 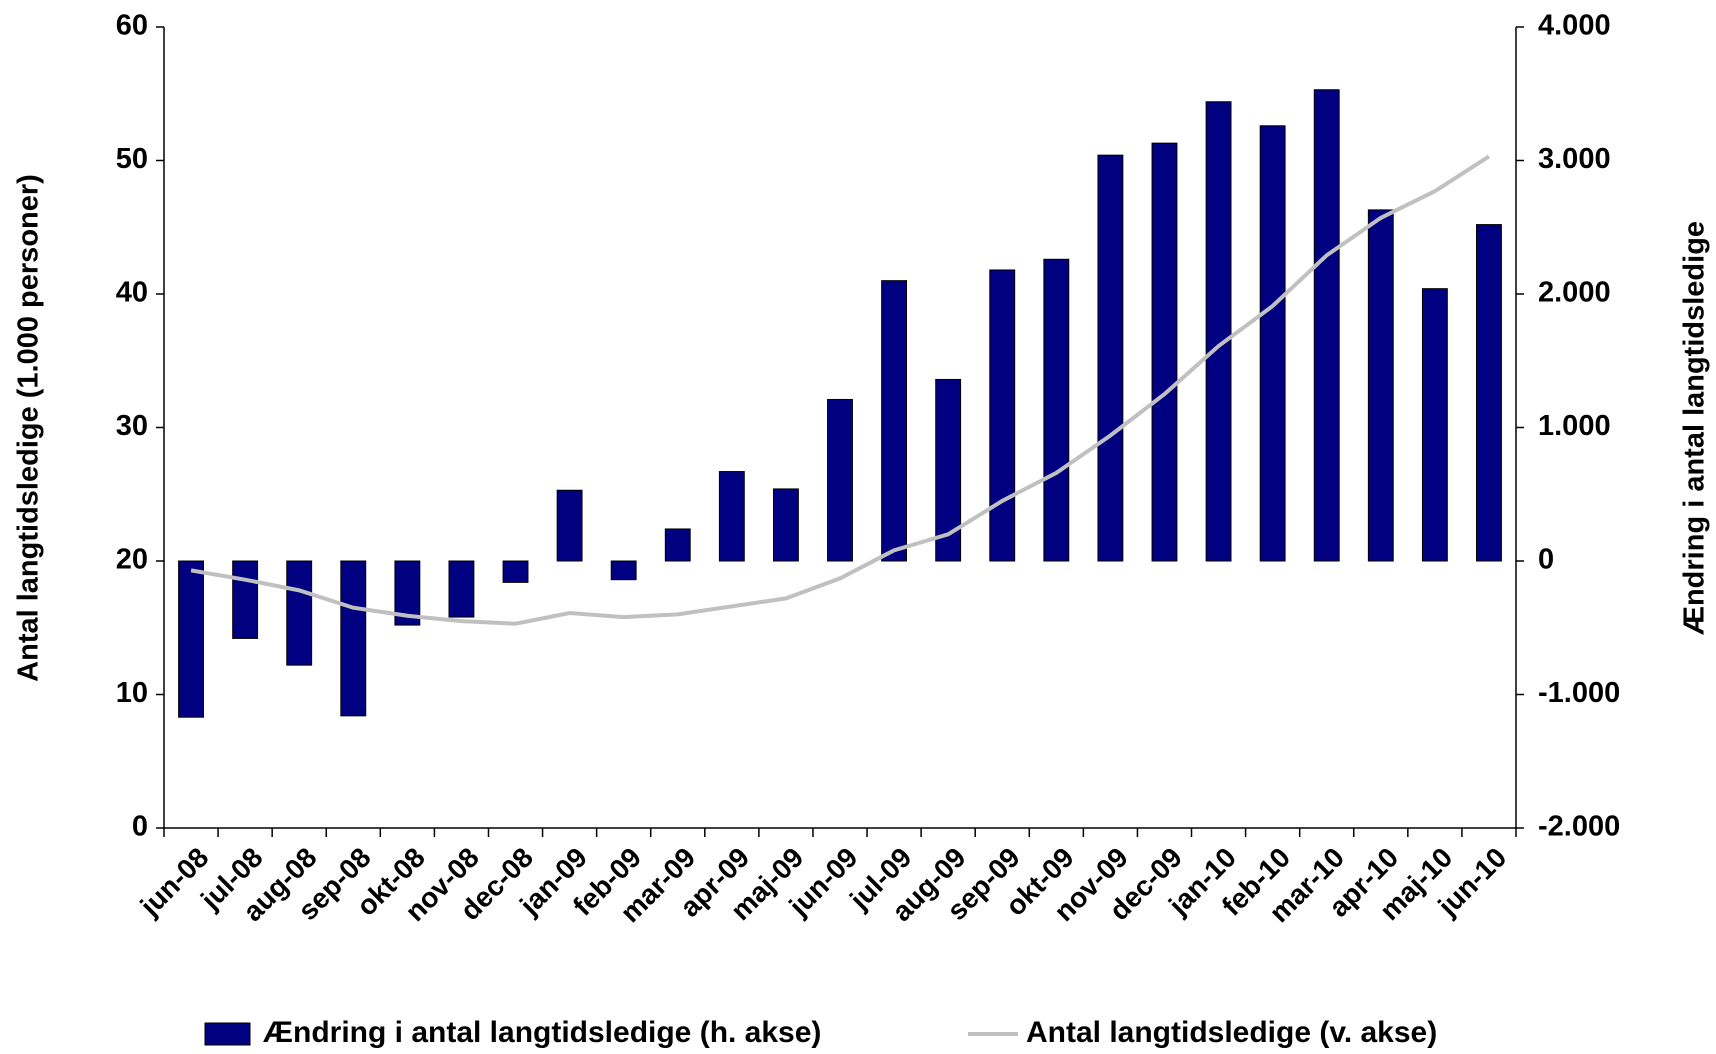 I want to click on y2-tick-label: 4.000, so click(x=1574, y=26).